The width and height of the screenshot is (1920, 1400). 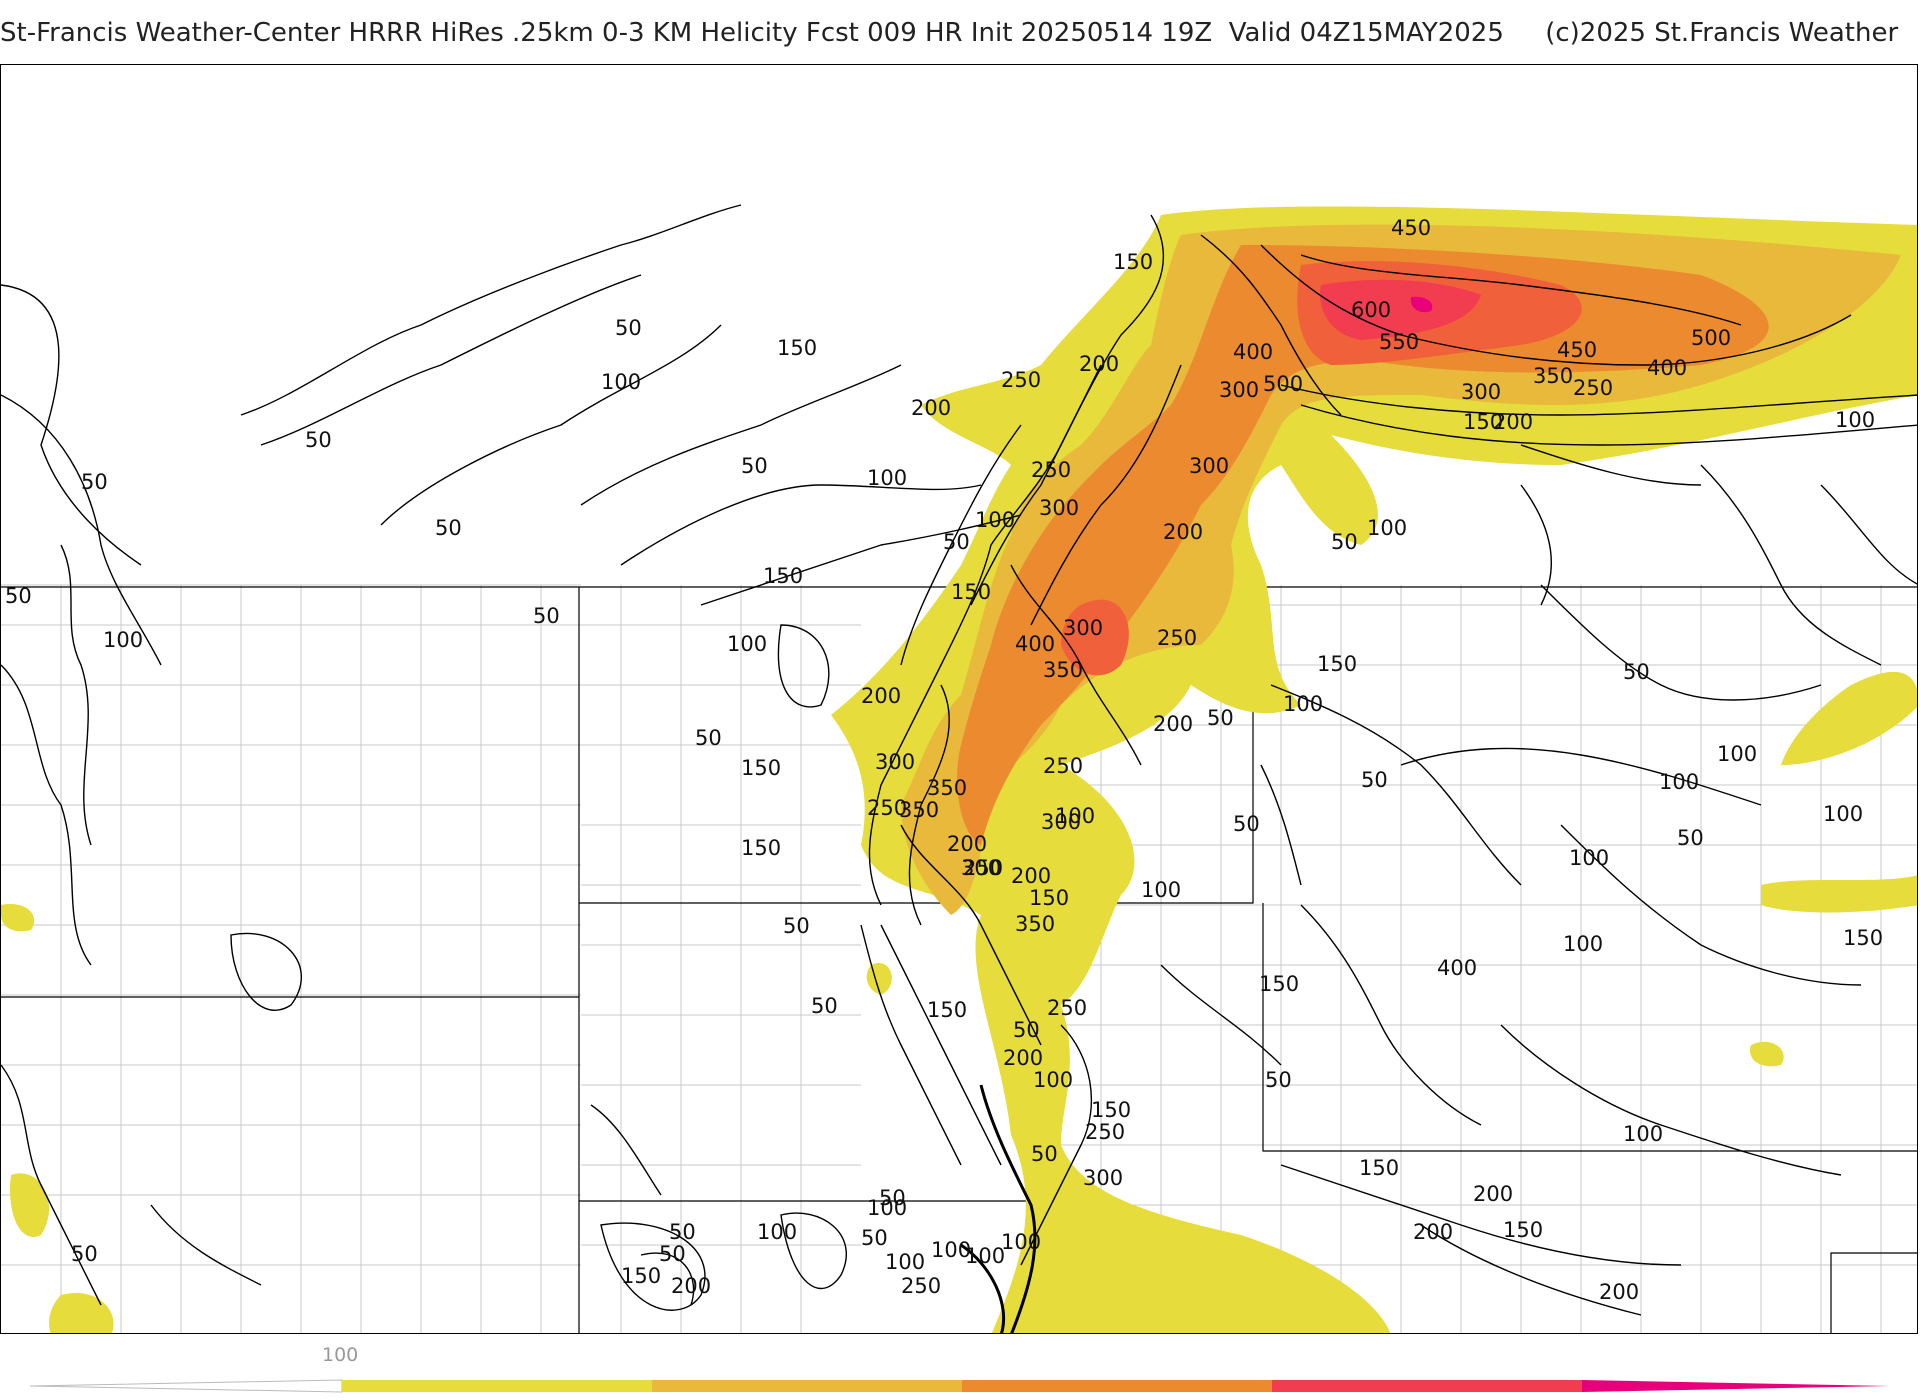 I want to click on contour-label: 600, so click(x=1371, y=310).